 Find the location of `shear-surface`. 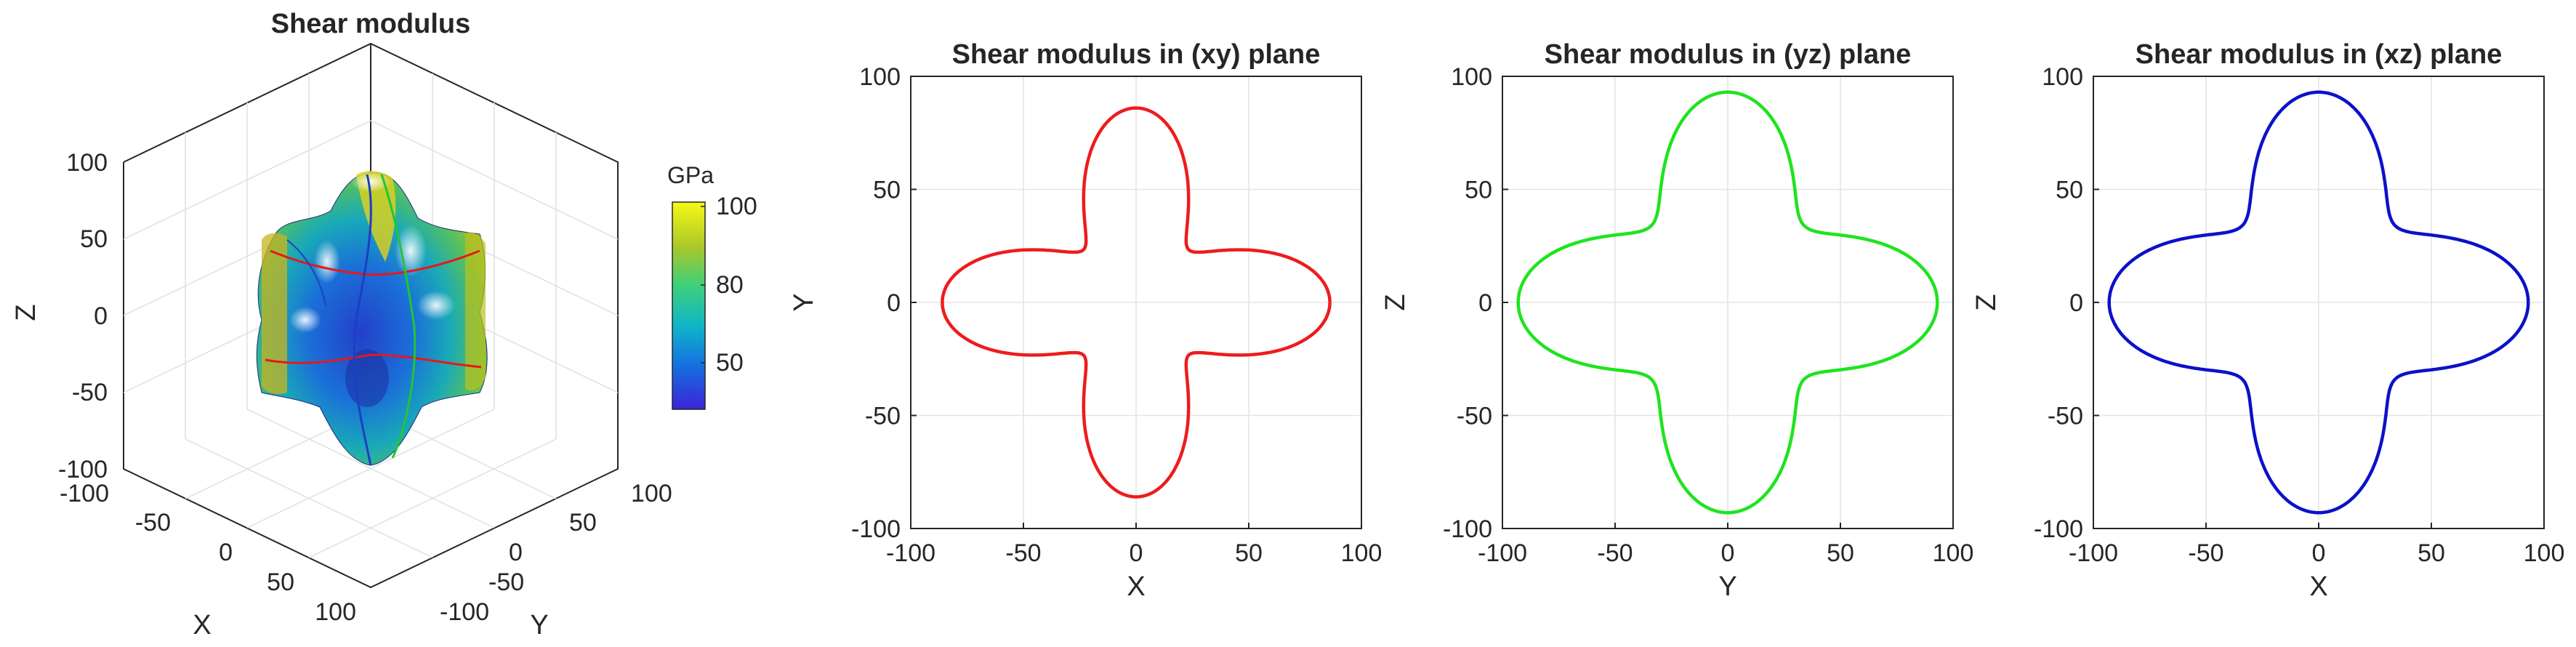

shear-surface is located at coordinates (372, 318).